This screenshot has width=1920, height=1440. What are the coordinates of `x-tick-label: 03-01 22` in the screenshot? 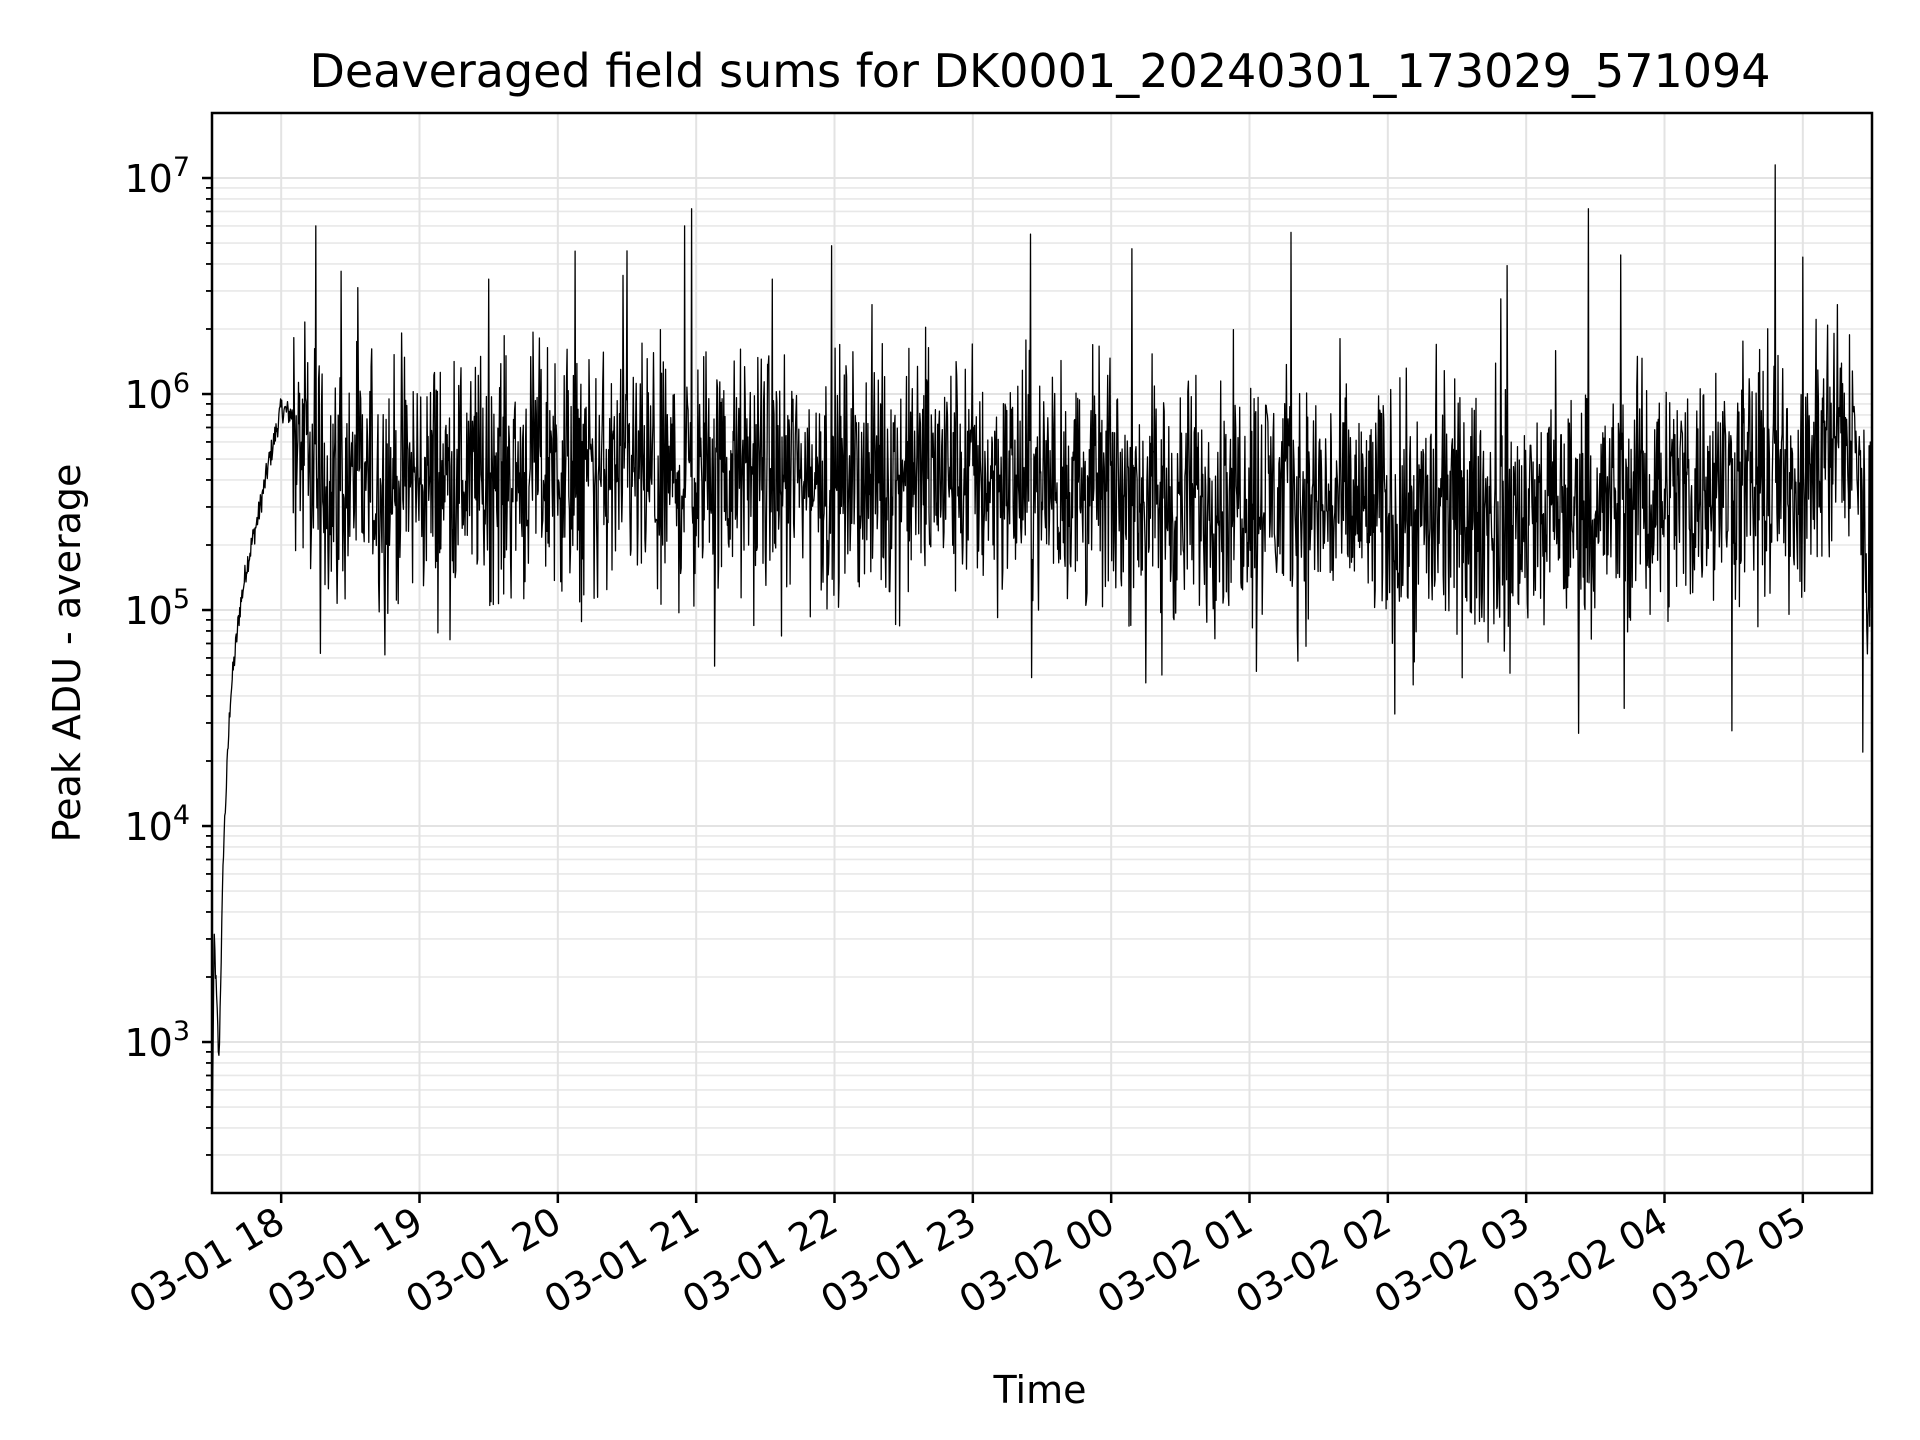 It's located at (760, 1261).